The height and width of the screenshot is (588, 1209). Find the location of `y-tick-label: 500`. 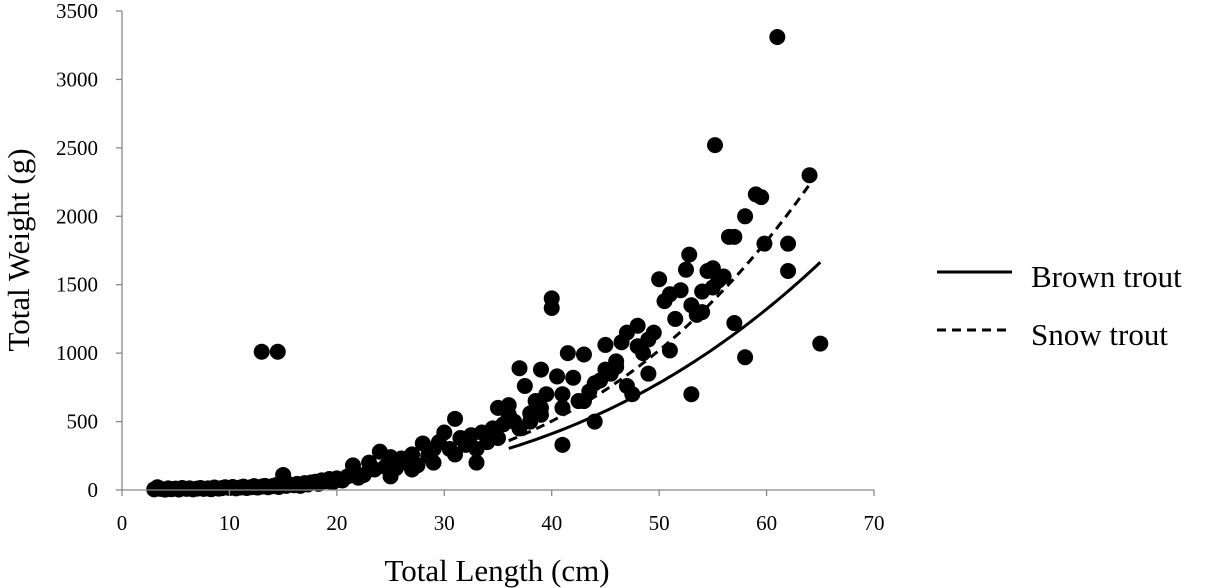

y-tick-label: 500 is located at coordinates (83, 422).